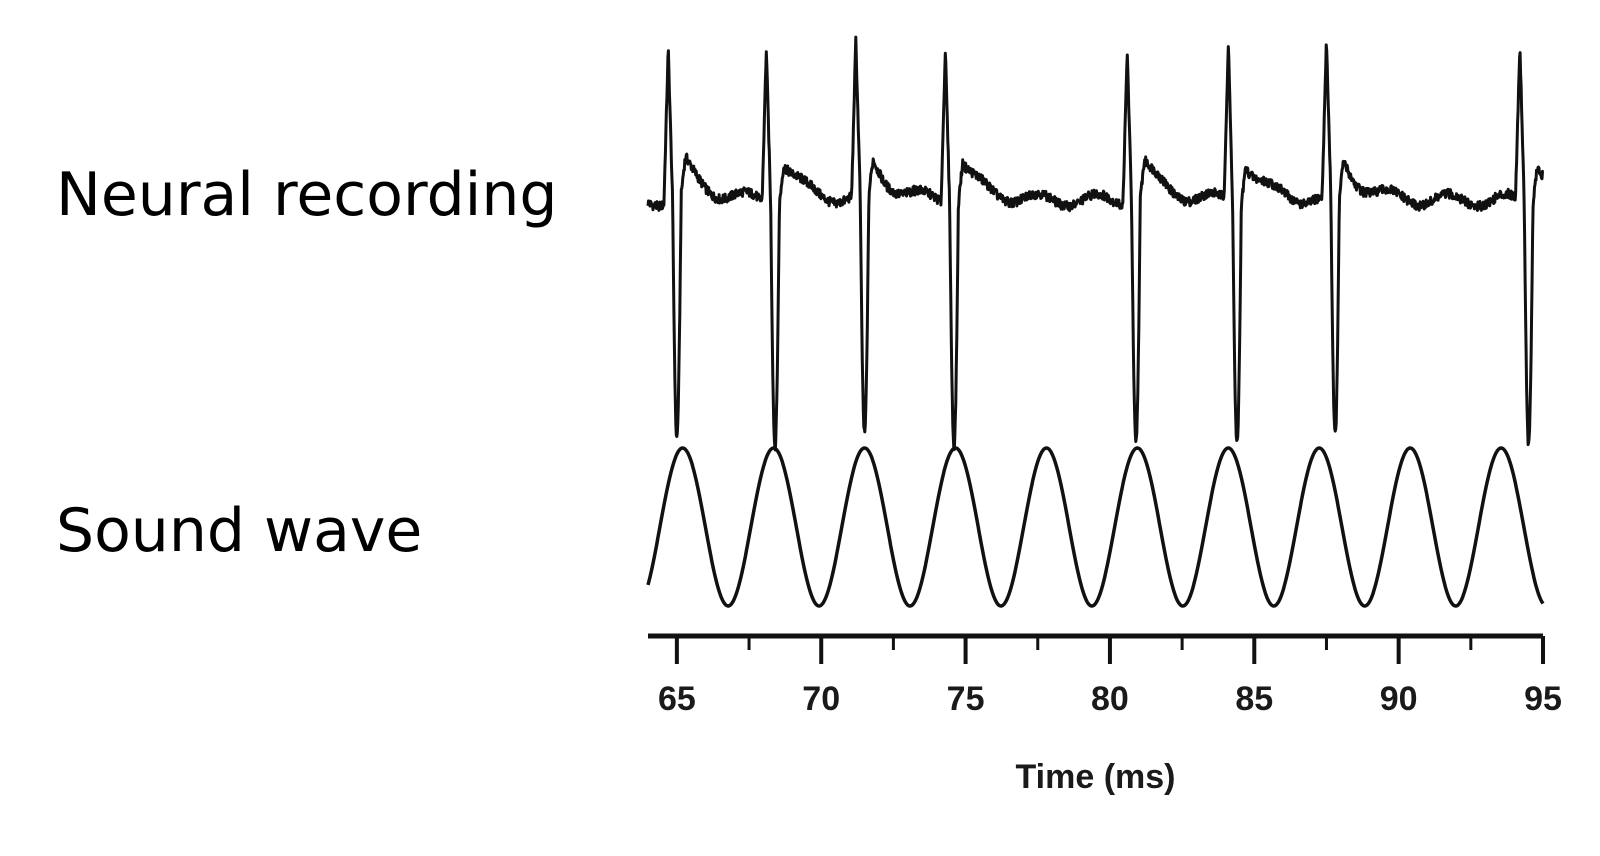 This screenshot has width=1600, height=856. Describe the element at coordinates (307, 195) in the screenshot. I see `neural-recording-label: Neural recording` at that location.